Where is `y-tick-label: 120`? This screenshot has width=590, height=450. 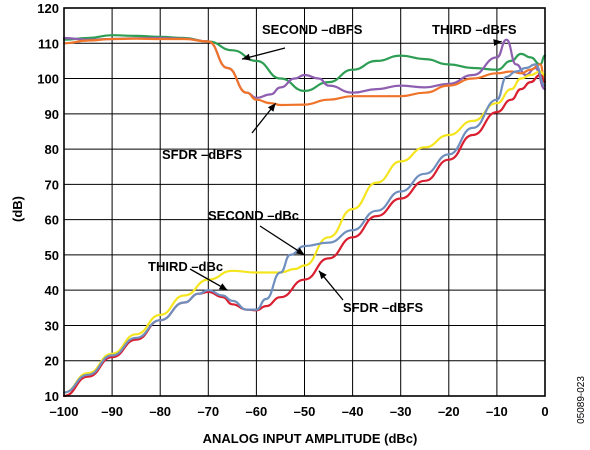 y-tick-label: 120 is located at coordinates (48, 8).